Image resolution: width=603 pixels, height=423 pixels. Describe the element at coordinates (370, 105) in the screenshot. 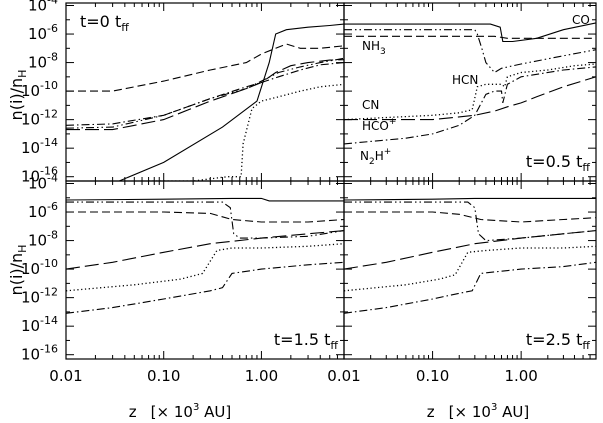

I see `species-label-cn: CN` at that location.